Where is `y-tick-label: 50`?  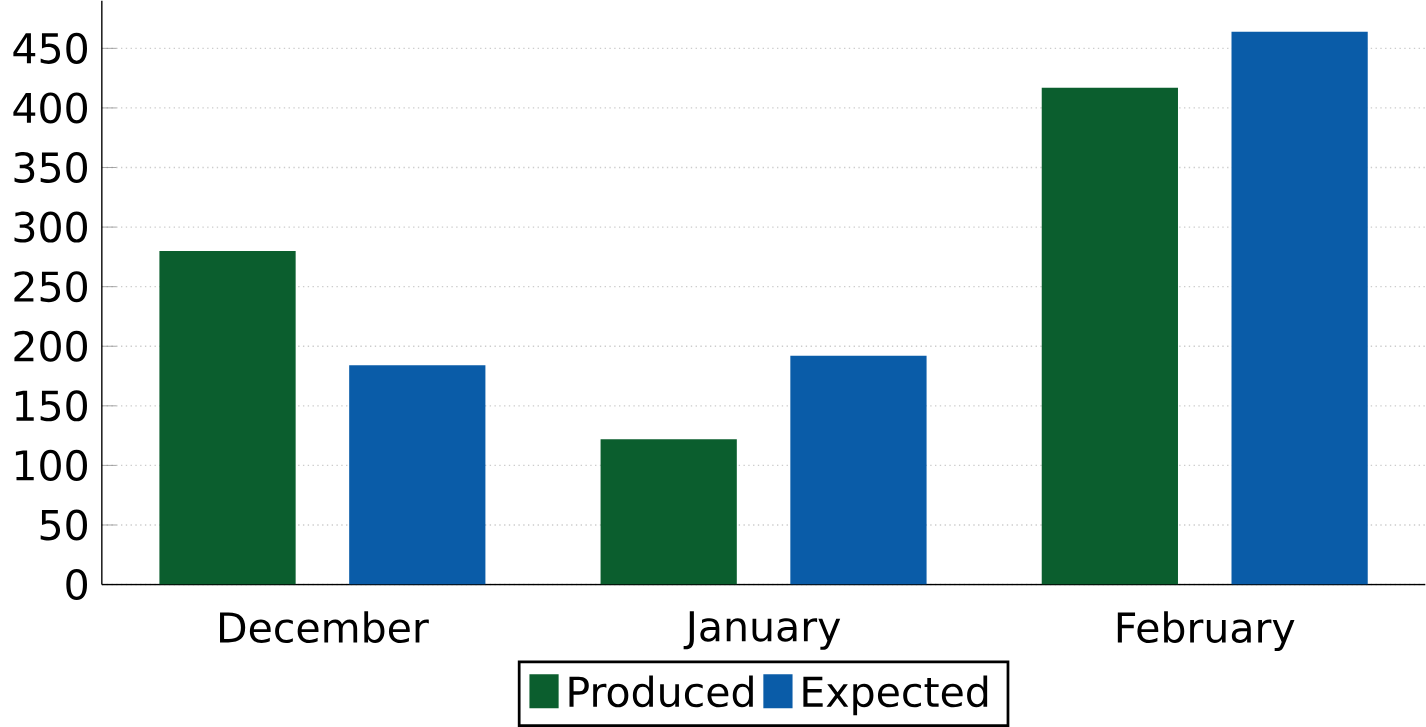
y-tick-label: 50 is located at coordinates (64, 525).